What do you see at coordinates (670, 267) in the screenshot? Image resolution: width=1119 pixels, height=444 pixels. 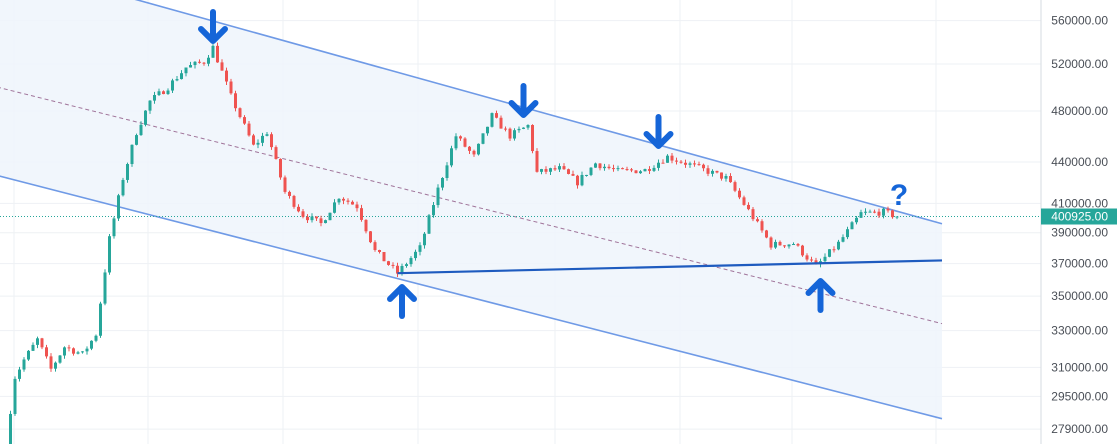 I see `support-trendline` at bounding box center [670, 267].